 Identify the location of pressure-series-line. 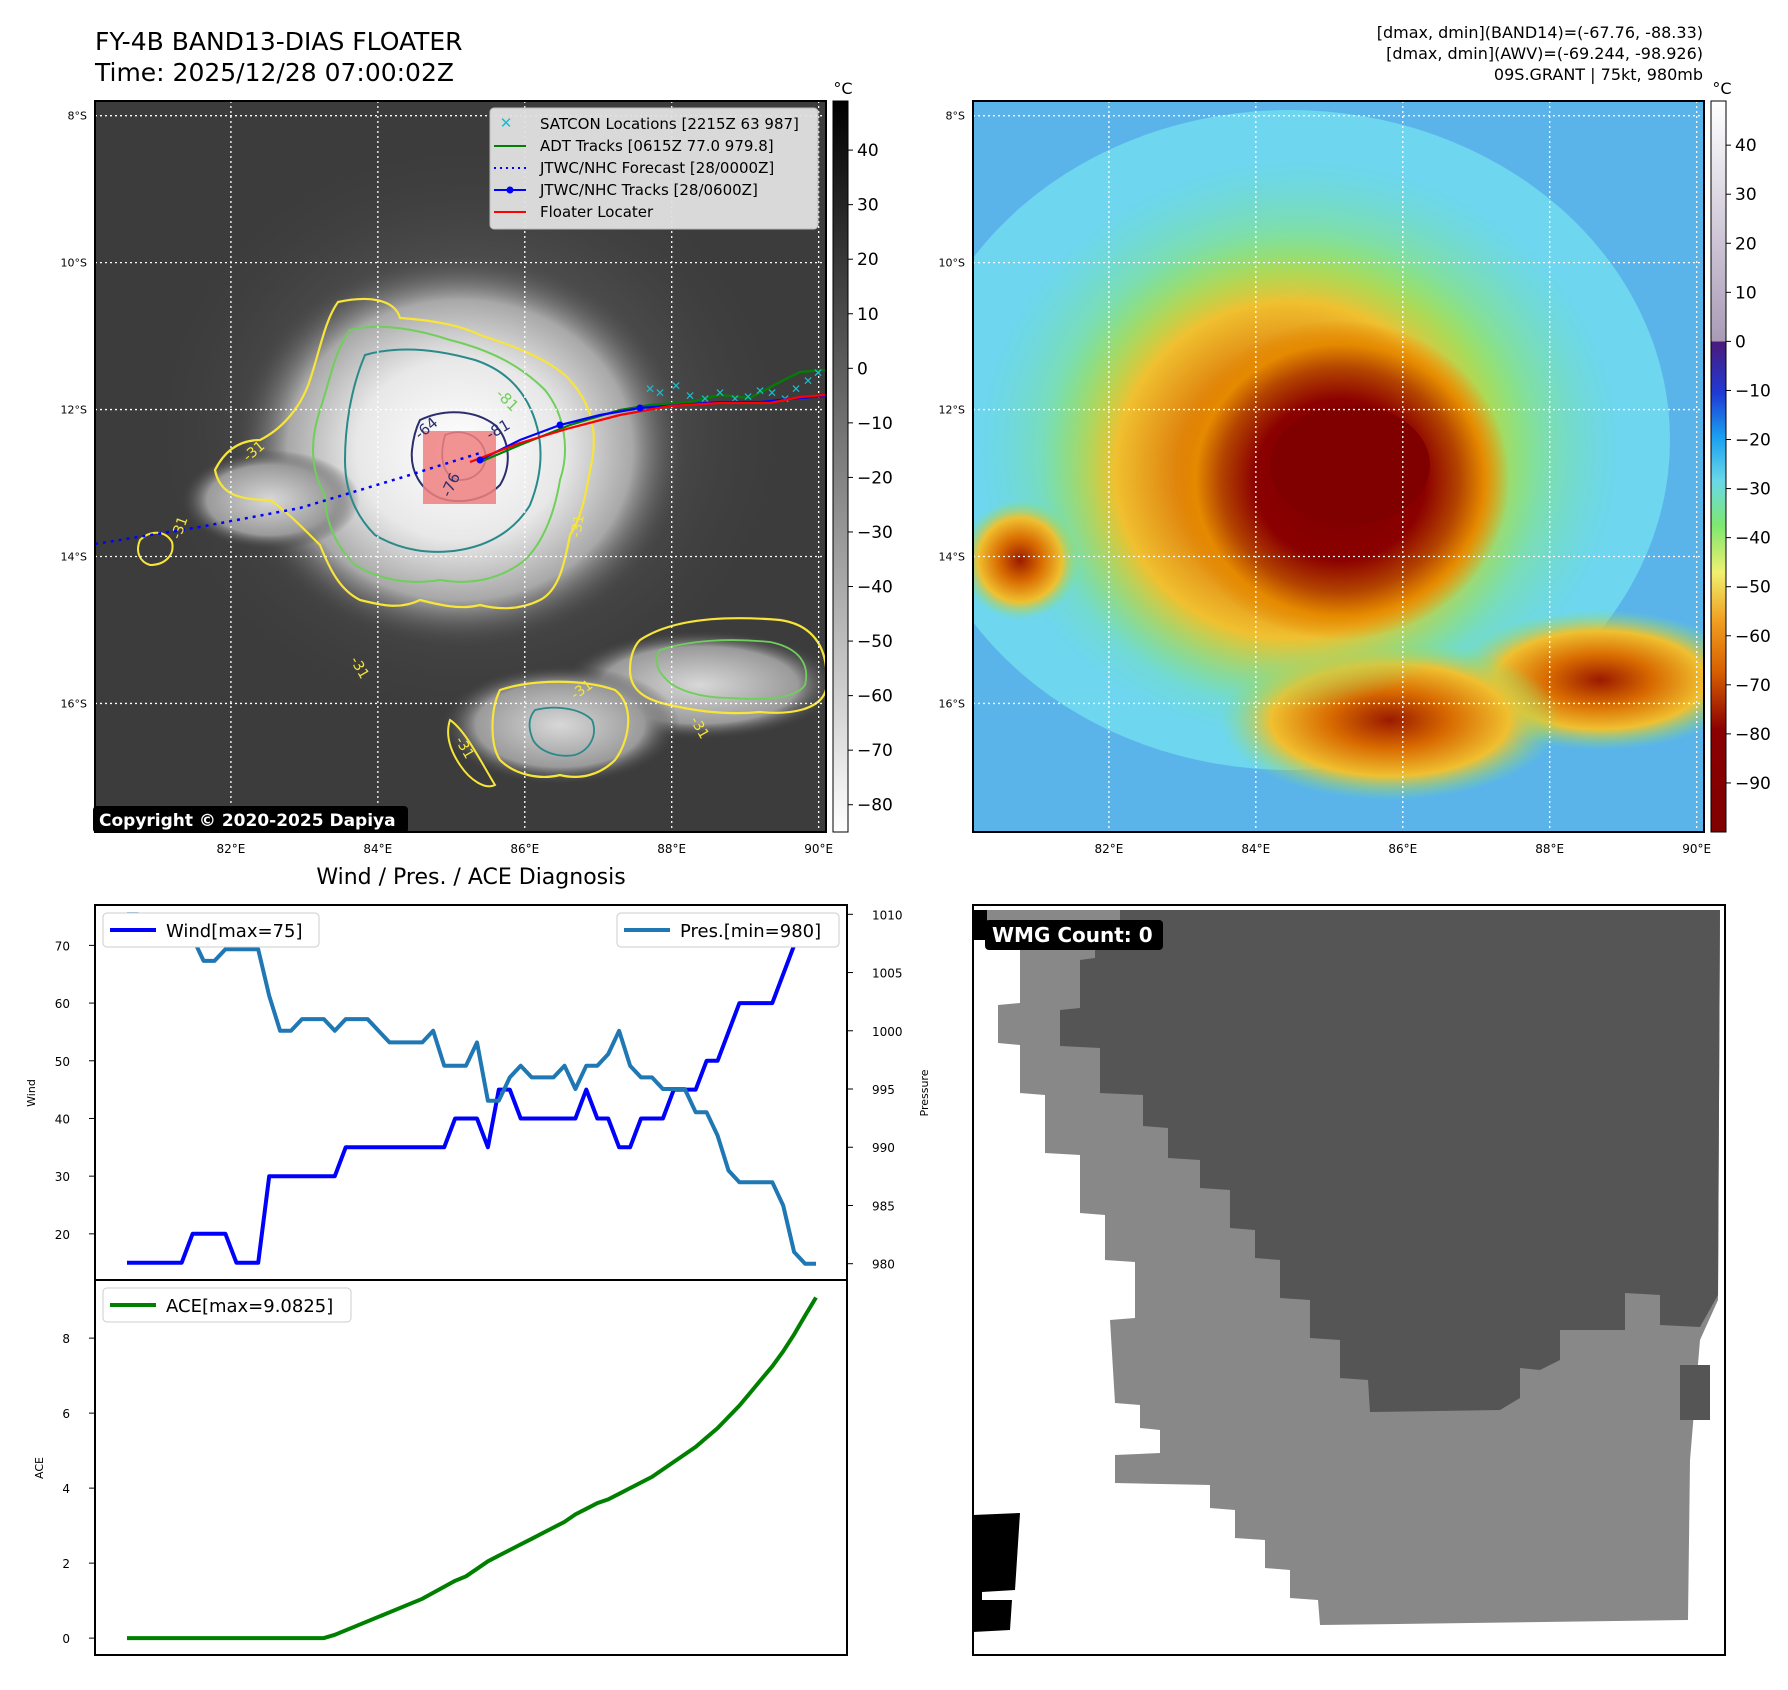
(471, 1089).